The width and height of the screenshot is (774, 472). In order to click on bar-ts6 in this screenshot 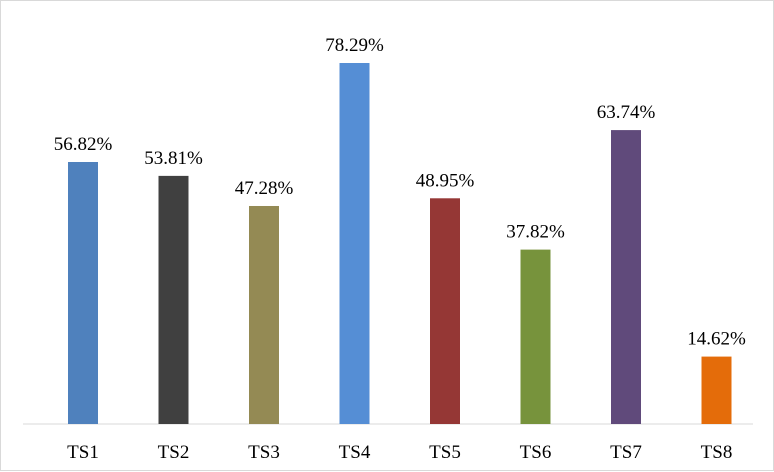, I will do `click(535, 336)`.